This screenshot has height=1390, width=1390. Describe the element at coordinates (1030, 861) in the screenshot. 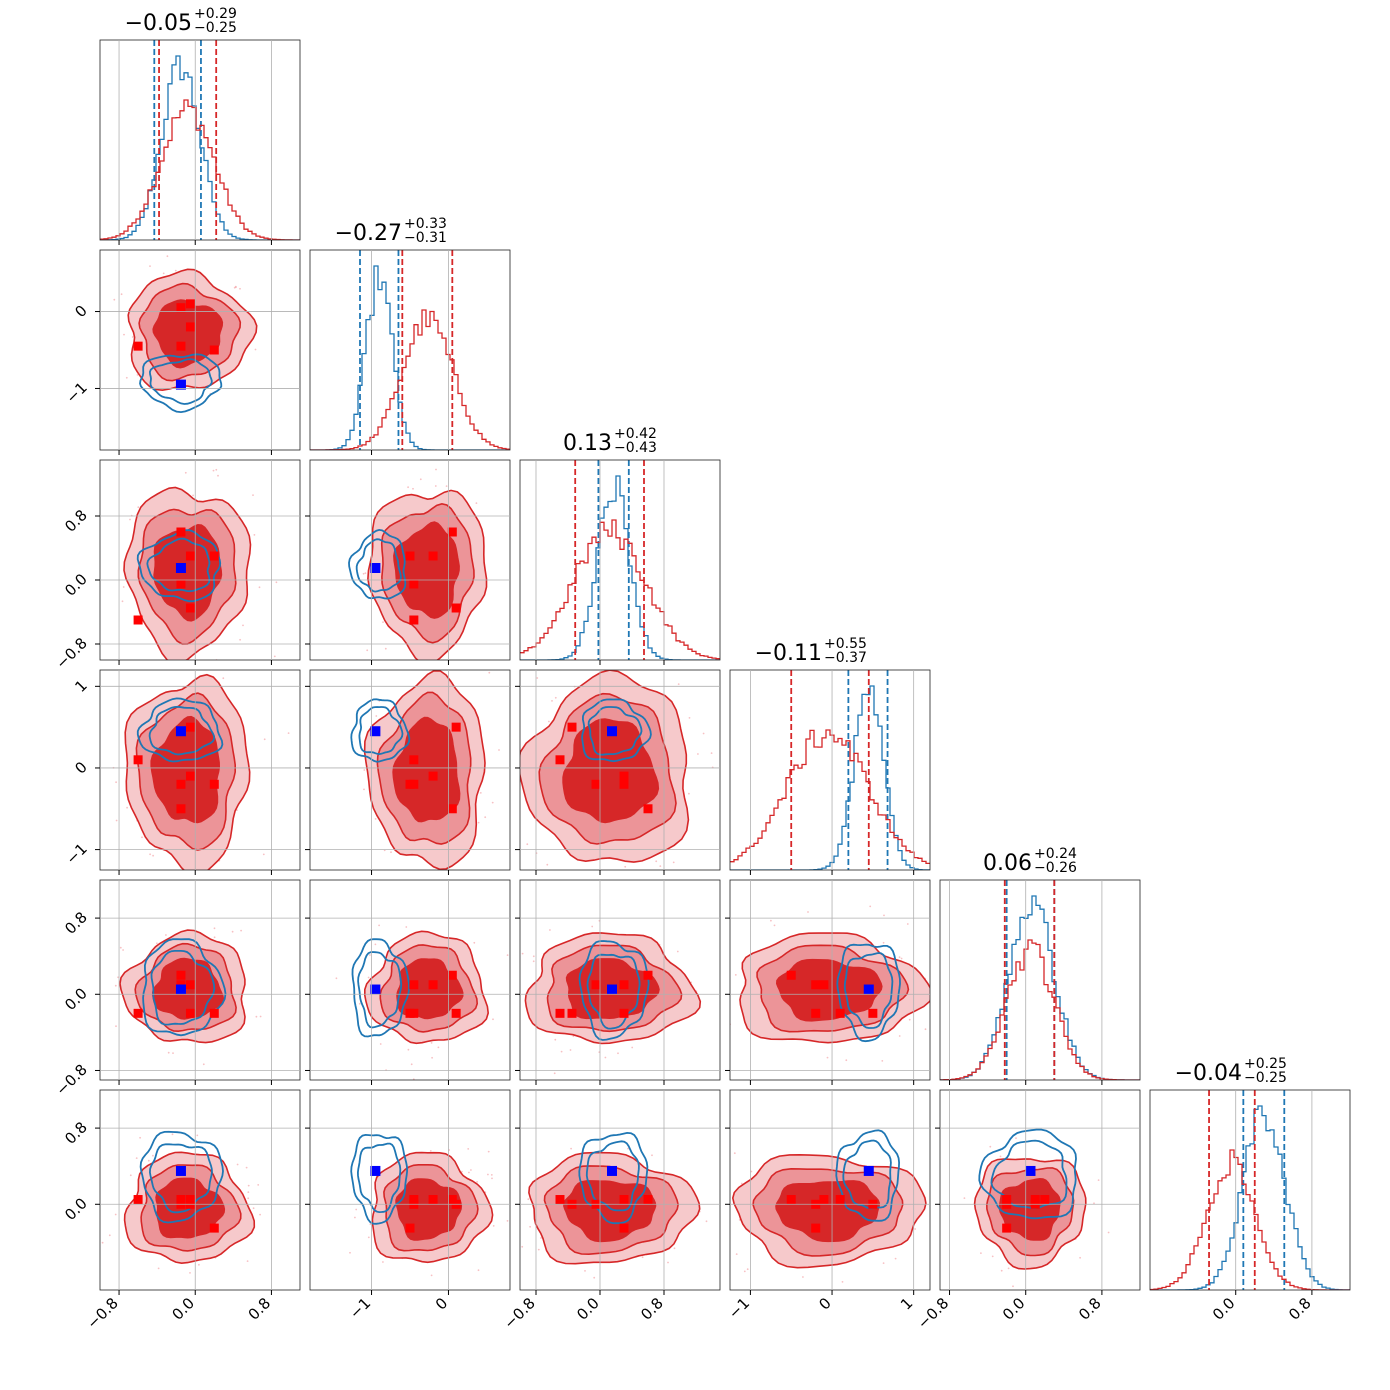

I see `marginal-title-5: 0.06 +0.24−0.26` at that location.